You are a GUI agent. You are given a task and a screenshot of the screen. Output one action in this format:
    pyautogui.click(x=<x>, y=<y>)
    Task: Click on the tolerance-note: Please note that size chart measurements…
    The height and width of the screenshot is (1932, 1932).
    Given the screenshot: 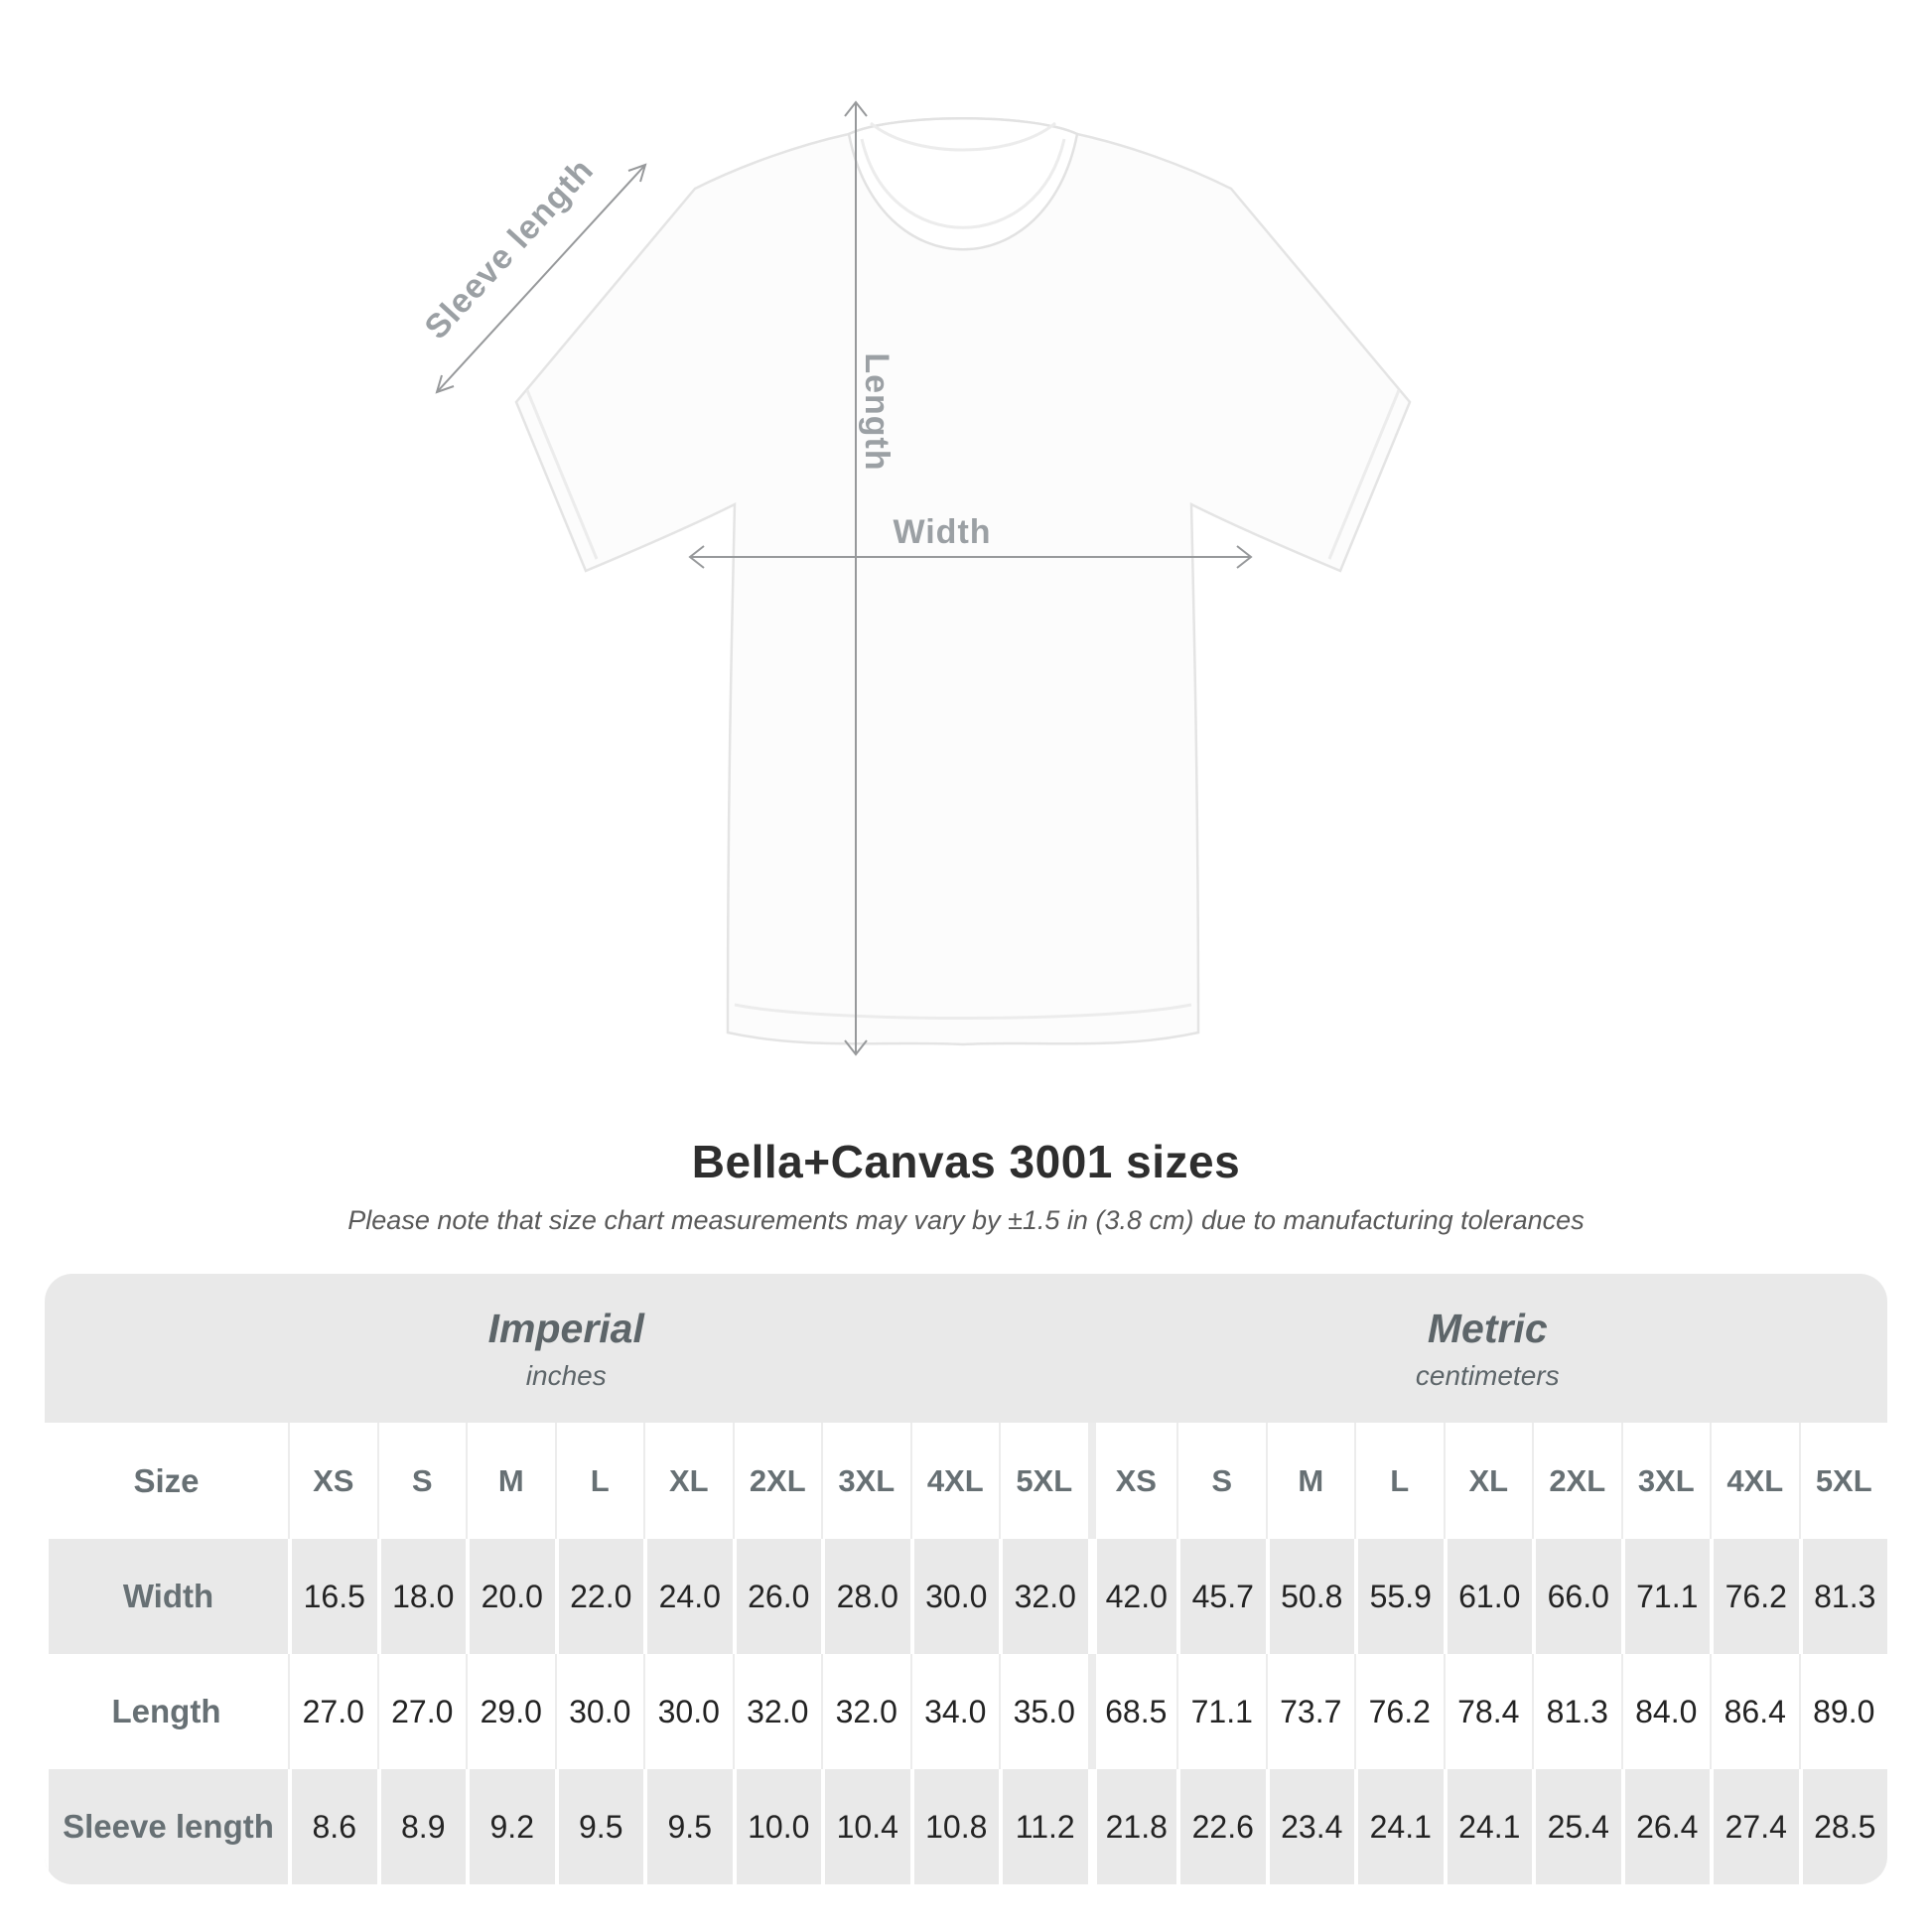 What is the action you would take?
    pyautogui.click(x=966, y=1220)
    